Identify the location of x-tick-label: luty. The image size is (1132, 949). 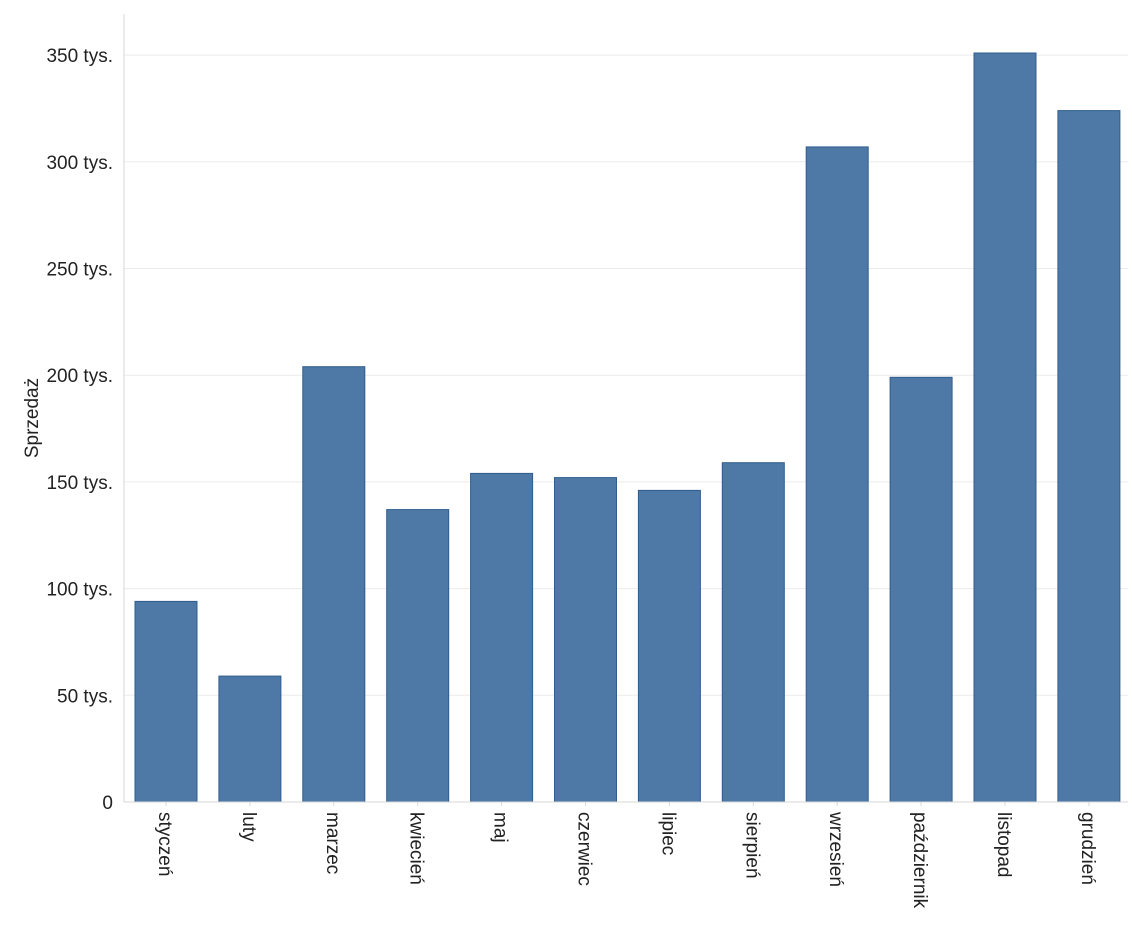
(248, 827).